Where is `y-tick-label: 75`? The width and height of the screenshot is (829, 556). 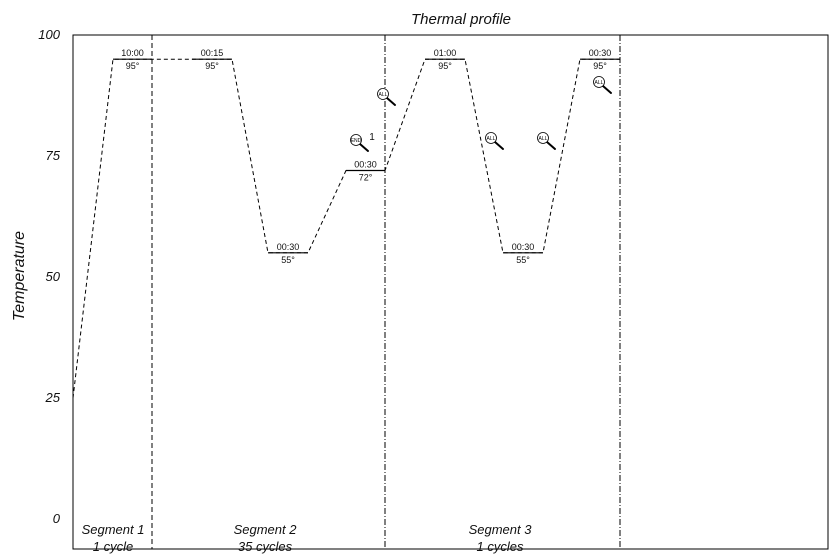
y-tick-label: 75 is located at coordinates (53, 155).